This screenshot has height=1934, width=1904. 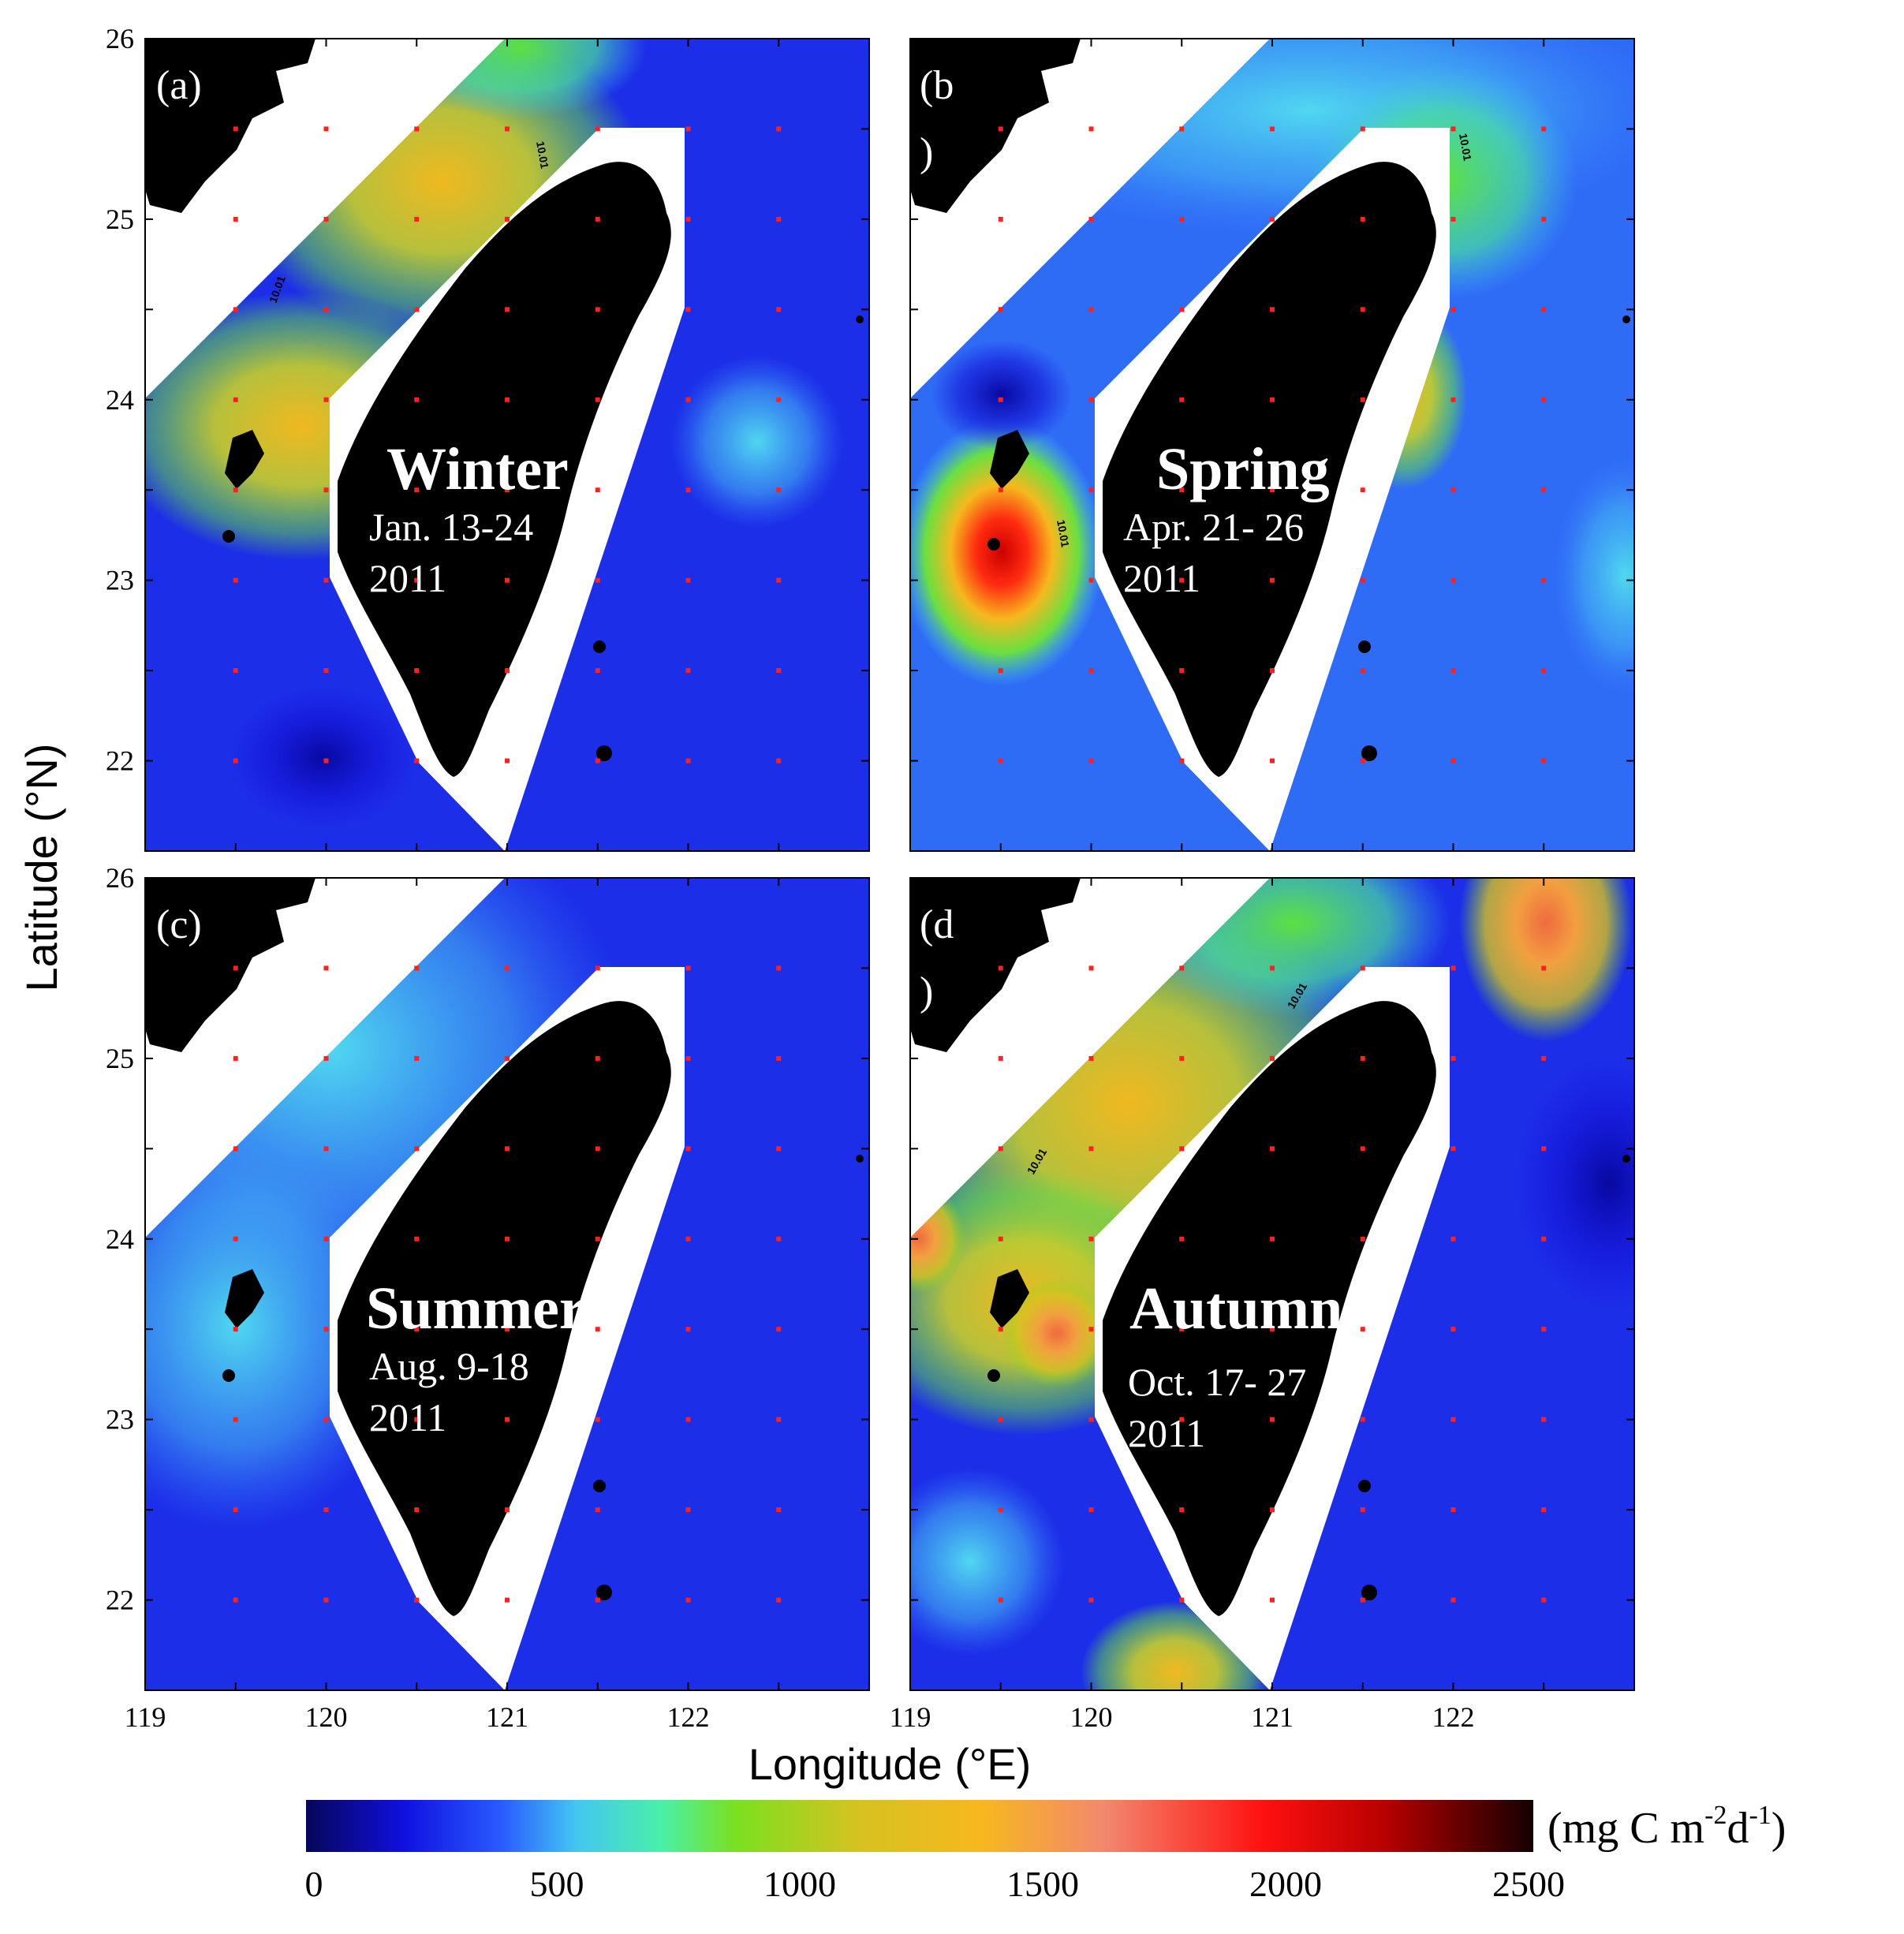 What do you see at coordinates (1217, 1382) in the screenshot?
I see `panel-d-dates: Oct. 17- 27` at bounding box center [1217, 1382].